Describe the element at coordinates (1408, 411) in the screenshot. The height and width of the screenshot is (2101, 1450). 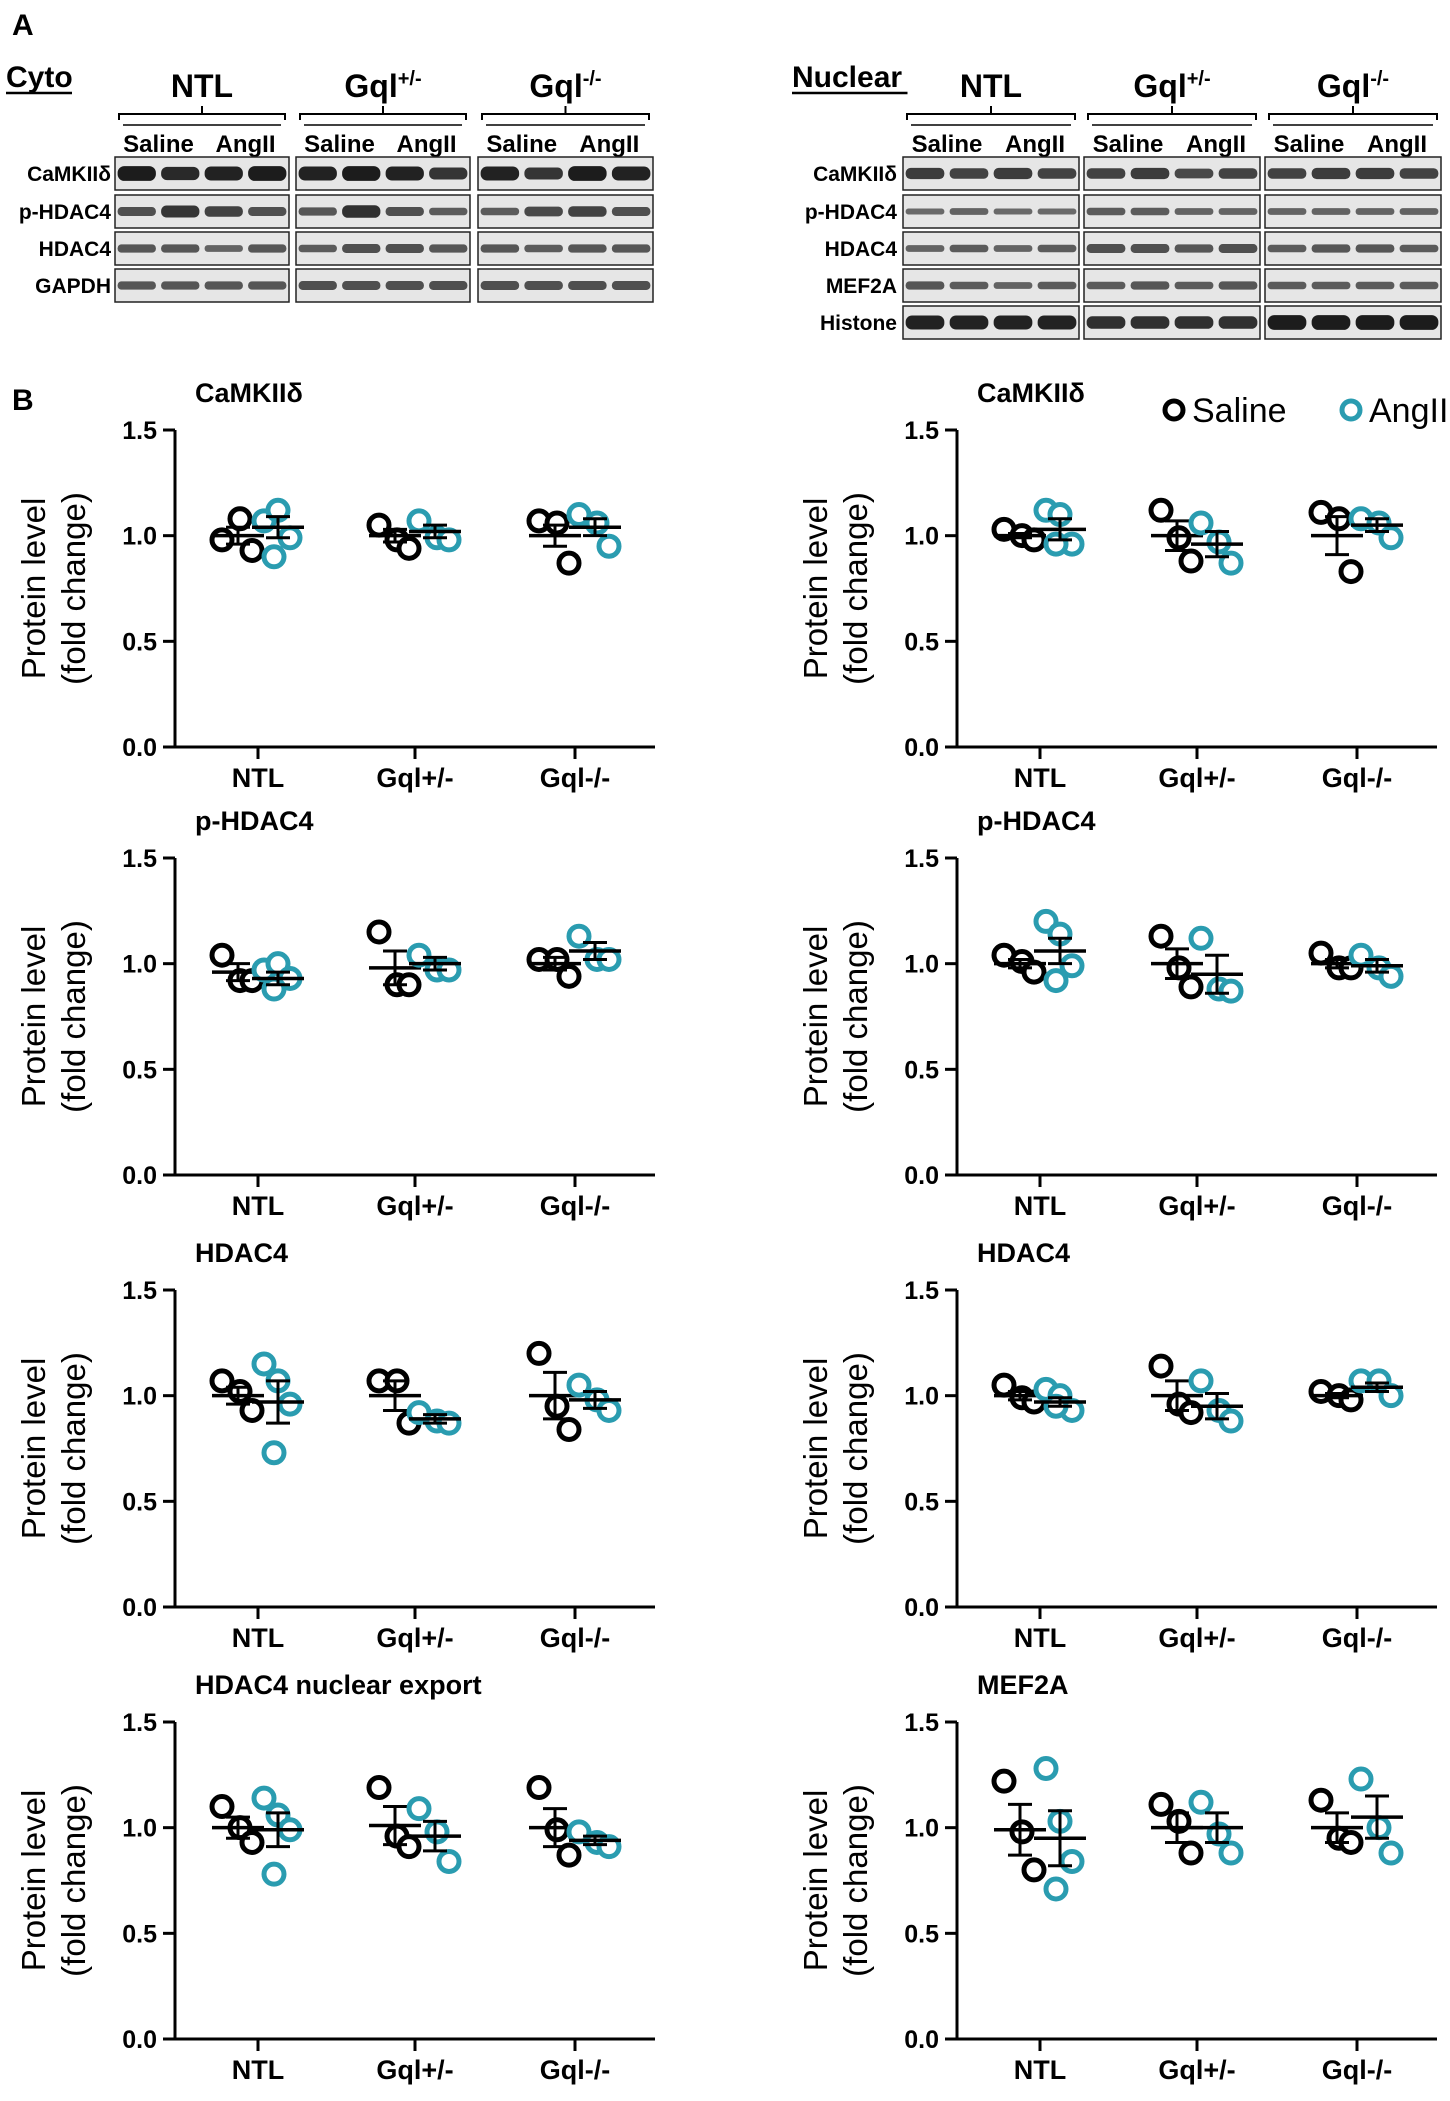
I see `legend-label-angii: AngII` at that location.